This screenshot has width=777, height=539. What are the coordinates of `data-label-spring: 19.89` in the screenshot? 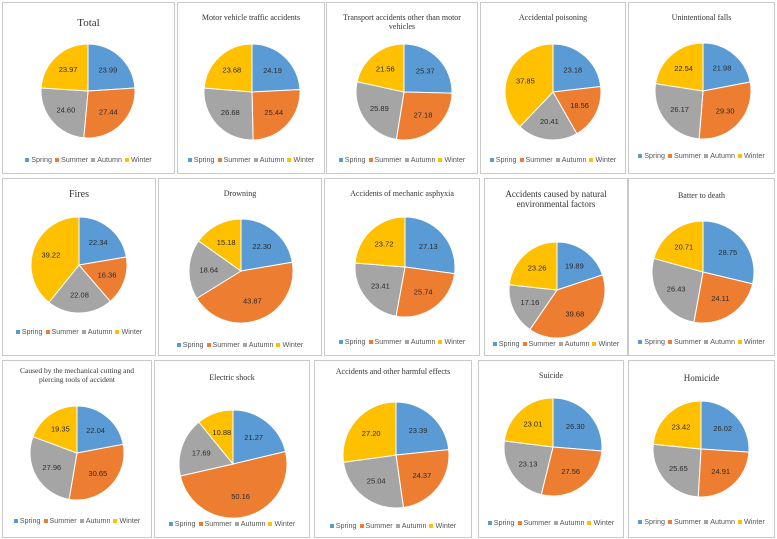 It's located at (574, 265).